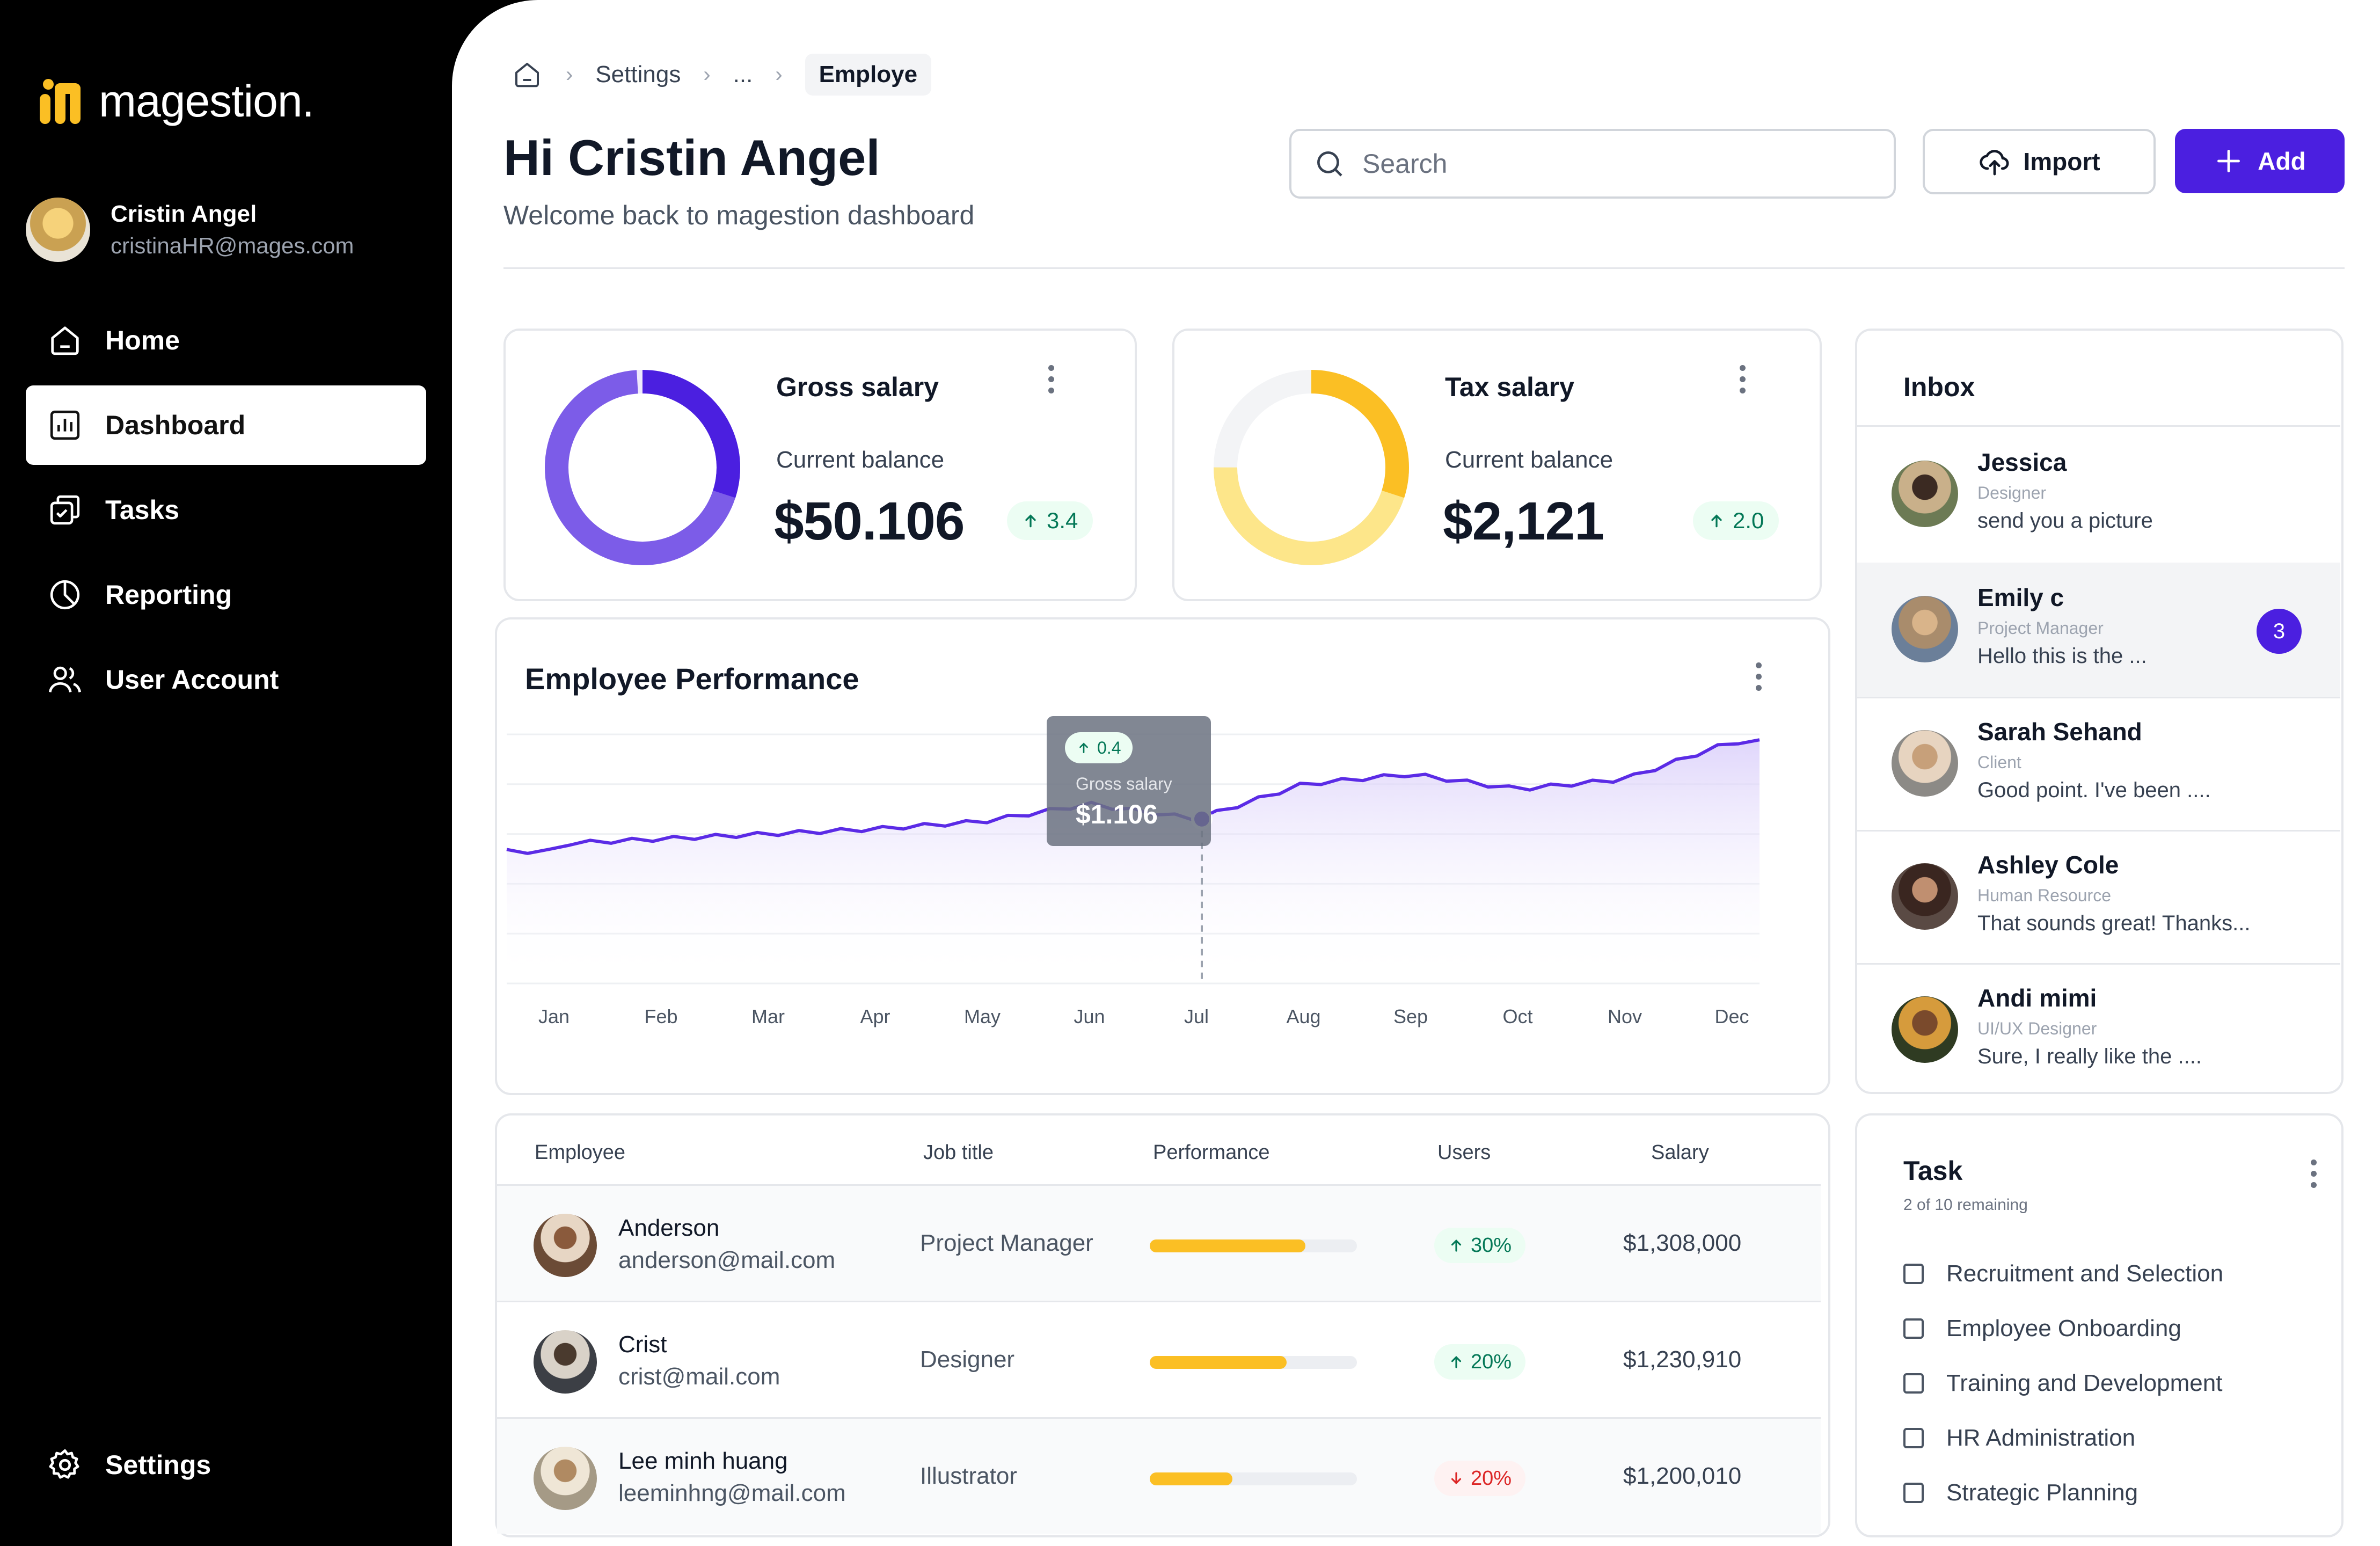 This screenshot has width=2380, height=1546. Describe the element at coordinates (2063, 1273) in the screenshot. I see `task-item: Recruitment and Selection` at that location.